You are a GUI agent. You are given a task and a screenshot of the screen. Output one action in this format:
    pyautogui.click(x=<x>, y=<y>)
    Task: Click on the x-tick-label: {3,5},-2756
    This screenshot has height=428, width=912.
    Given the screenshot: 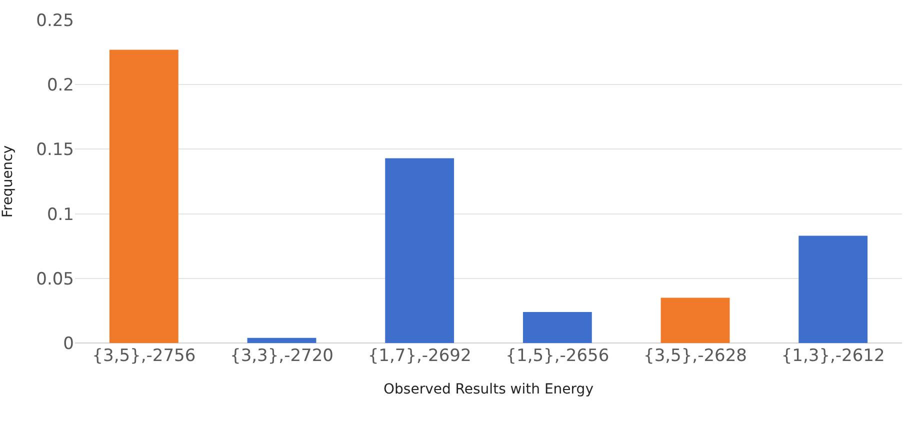 What is the action you would take?
    pyautogui.click(x=144, y=356)
    